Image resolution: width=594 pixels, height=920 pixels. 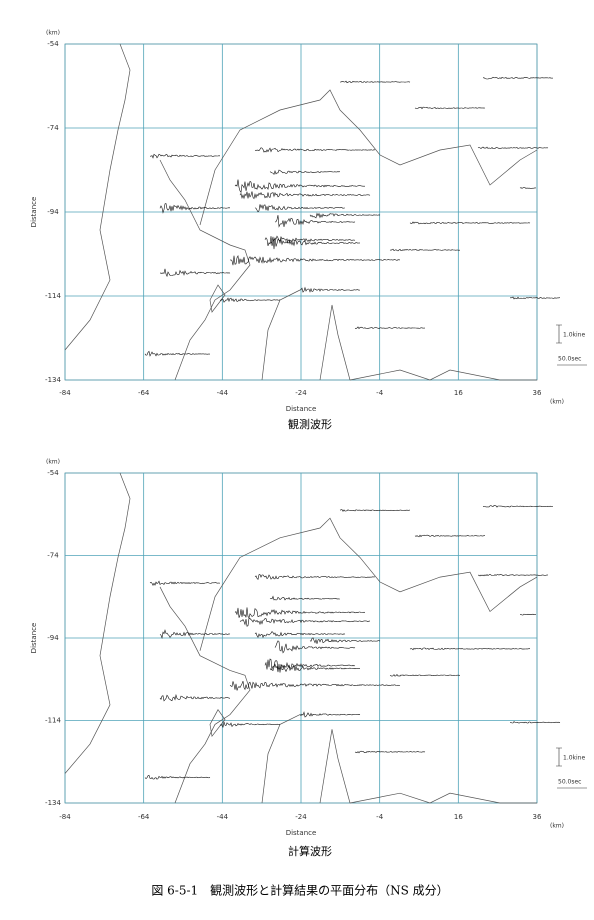 I want to click on panel-title: 観測波形, so click(x=310, y=424).